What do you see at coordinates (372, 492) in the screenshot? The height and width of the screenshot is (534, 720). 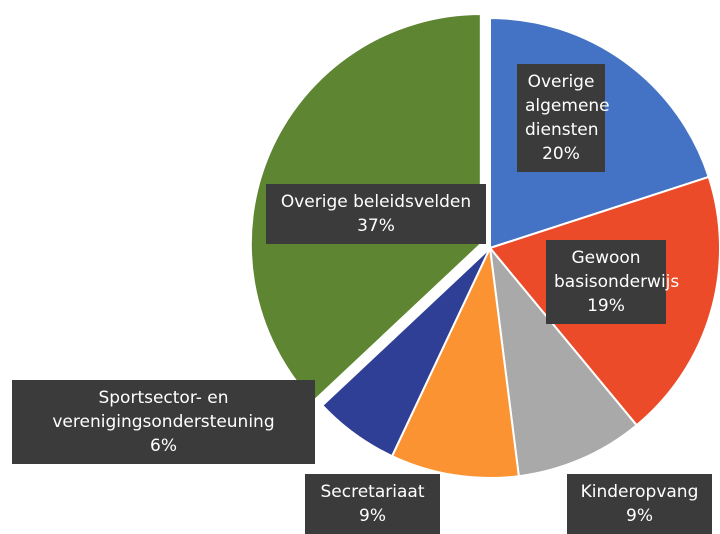 I see `slice-name: Secretariaat` at bounding box center [372, 492].